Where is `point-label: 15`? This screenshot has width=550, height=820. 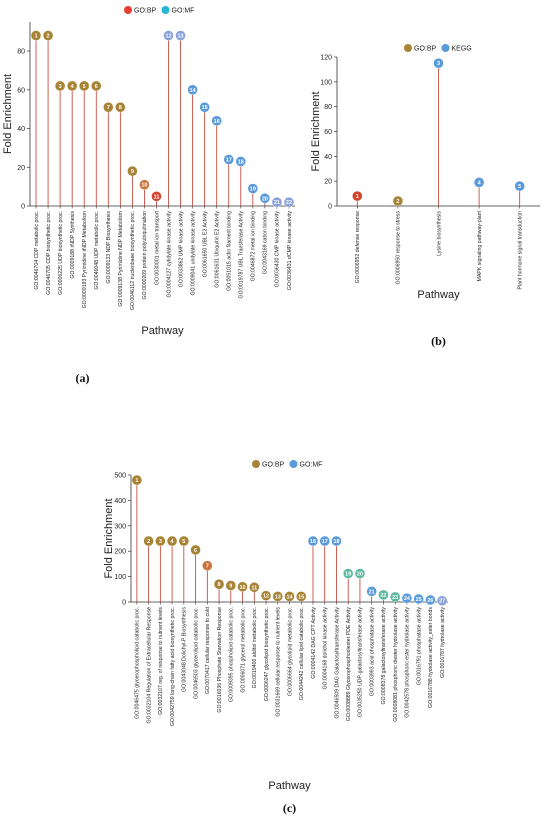
point-label: 15 is located at coordinates (205, 108).